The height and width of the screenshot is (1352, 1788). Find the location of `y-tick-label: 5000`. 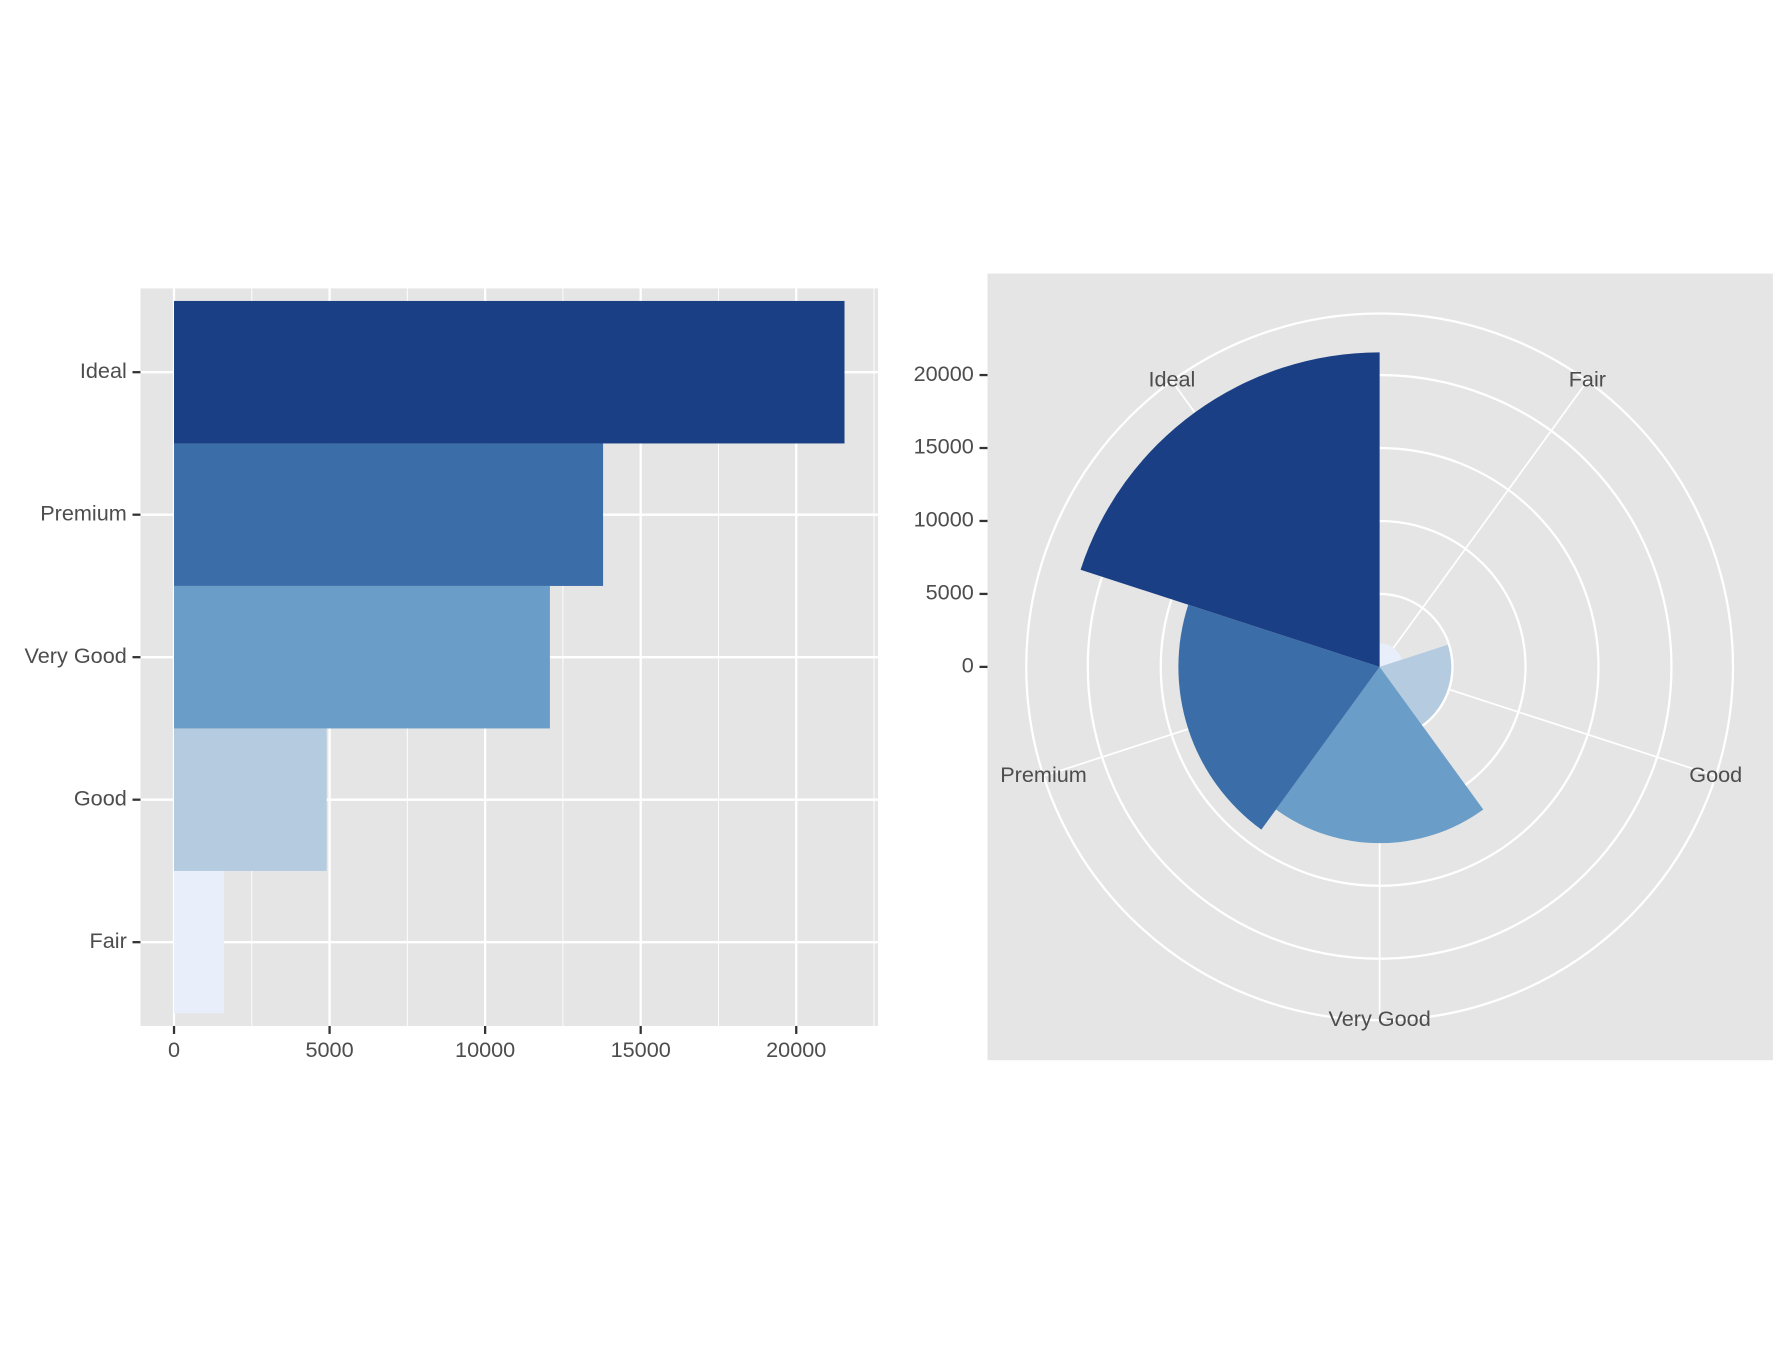

y-tick-label: 5000 is located at coordinates (950, 592).